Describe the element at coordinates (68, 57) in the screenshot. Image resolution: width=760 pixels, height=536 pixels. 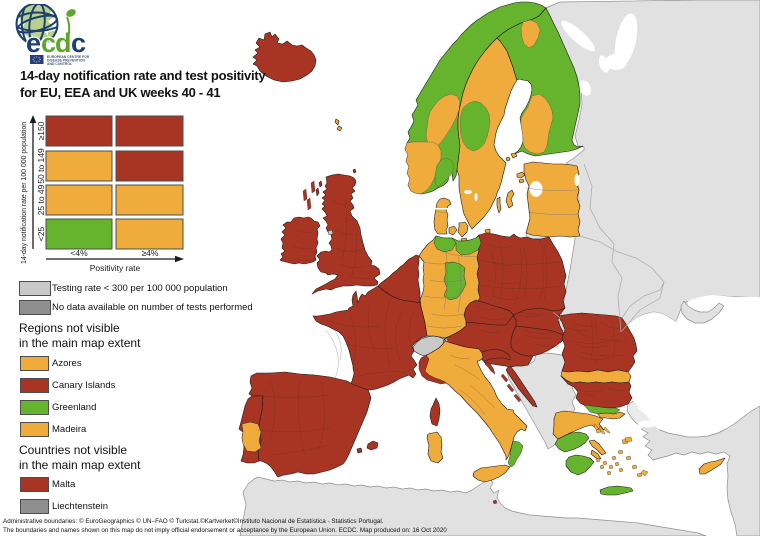
I see `svg-text: EUROPEAN CENTRE FOR` at that location.